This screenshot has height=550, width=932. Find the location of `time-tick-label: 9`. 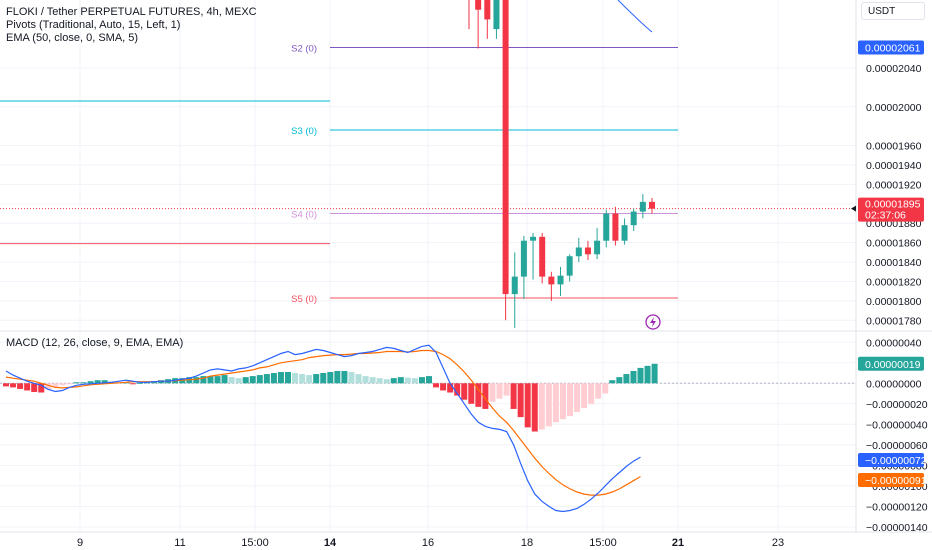

time-tick-label: 9 is located at coordinates (80, 543).